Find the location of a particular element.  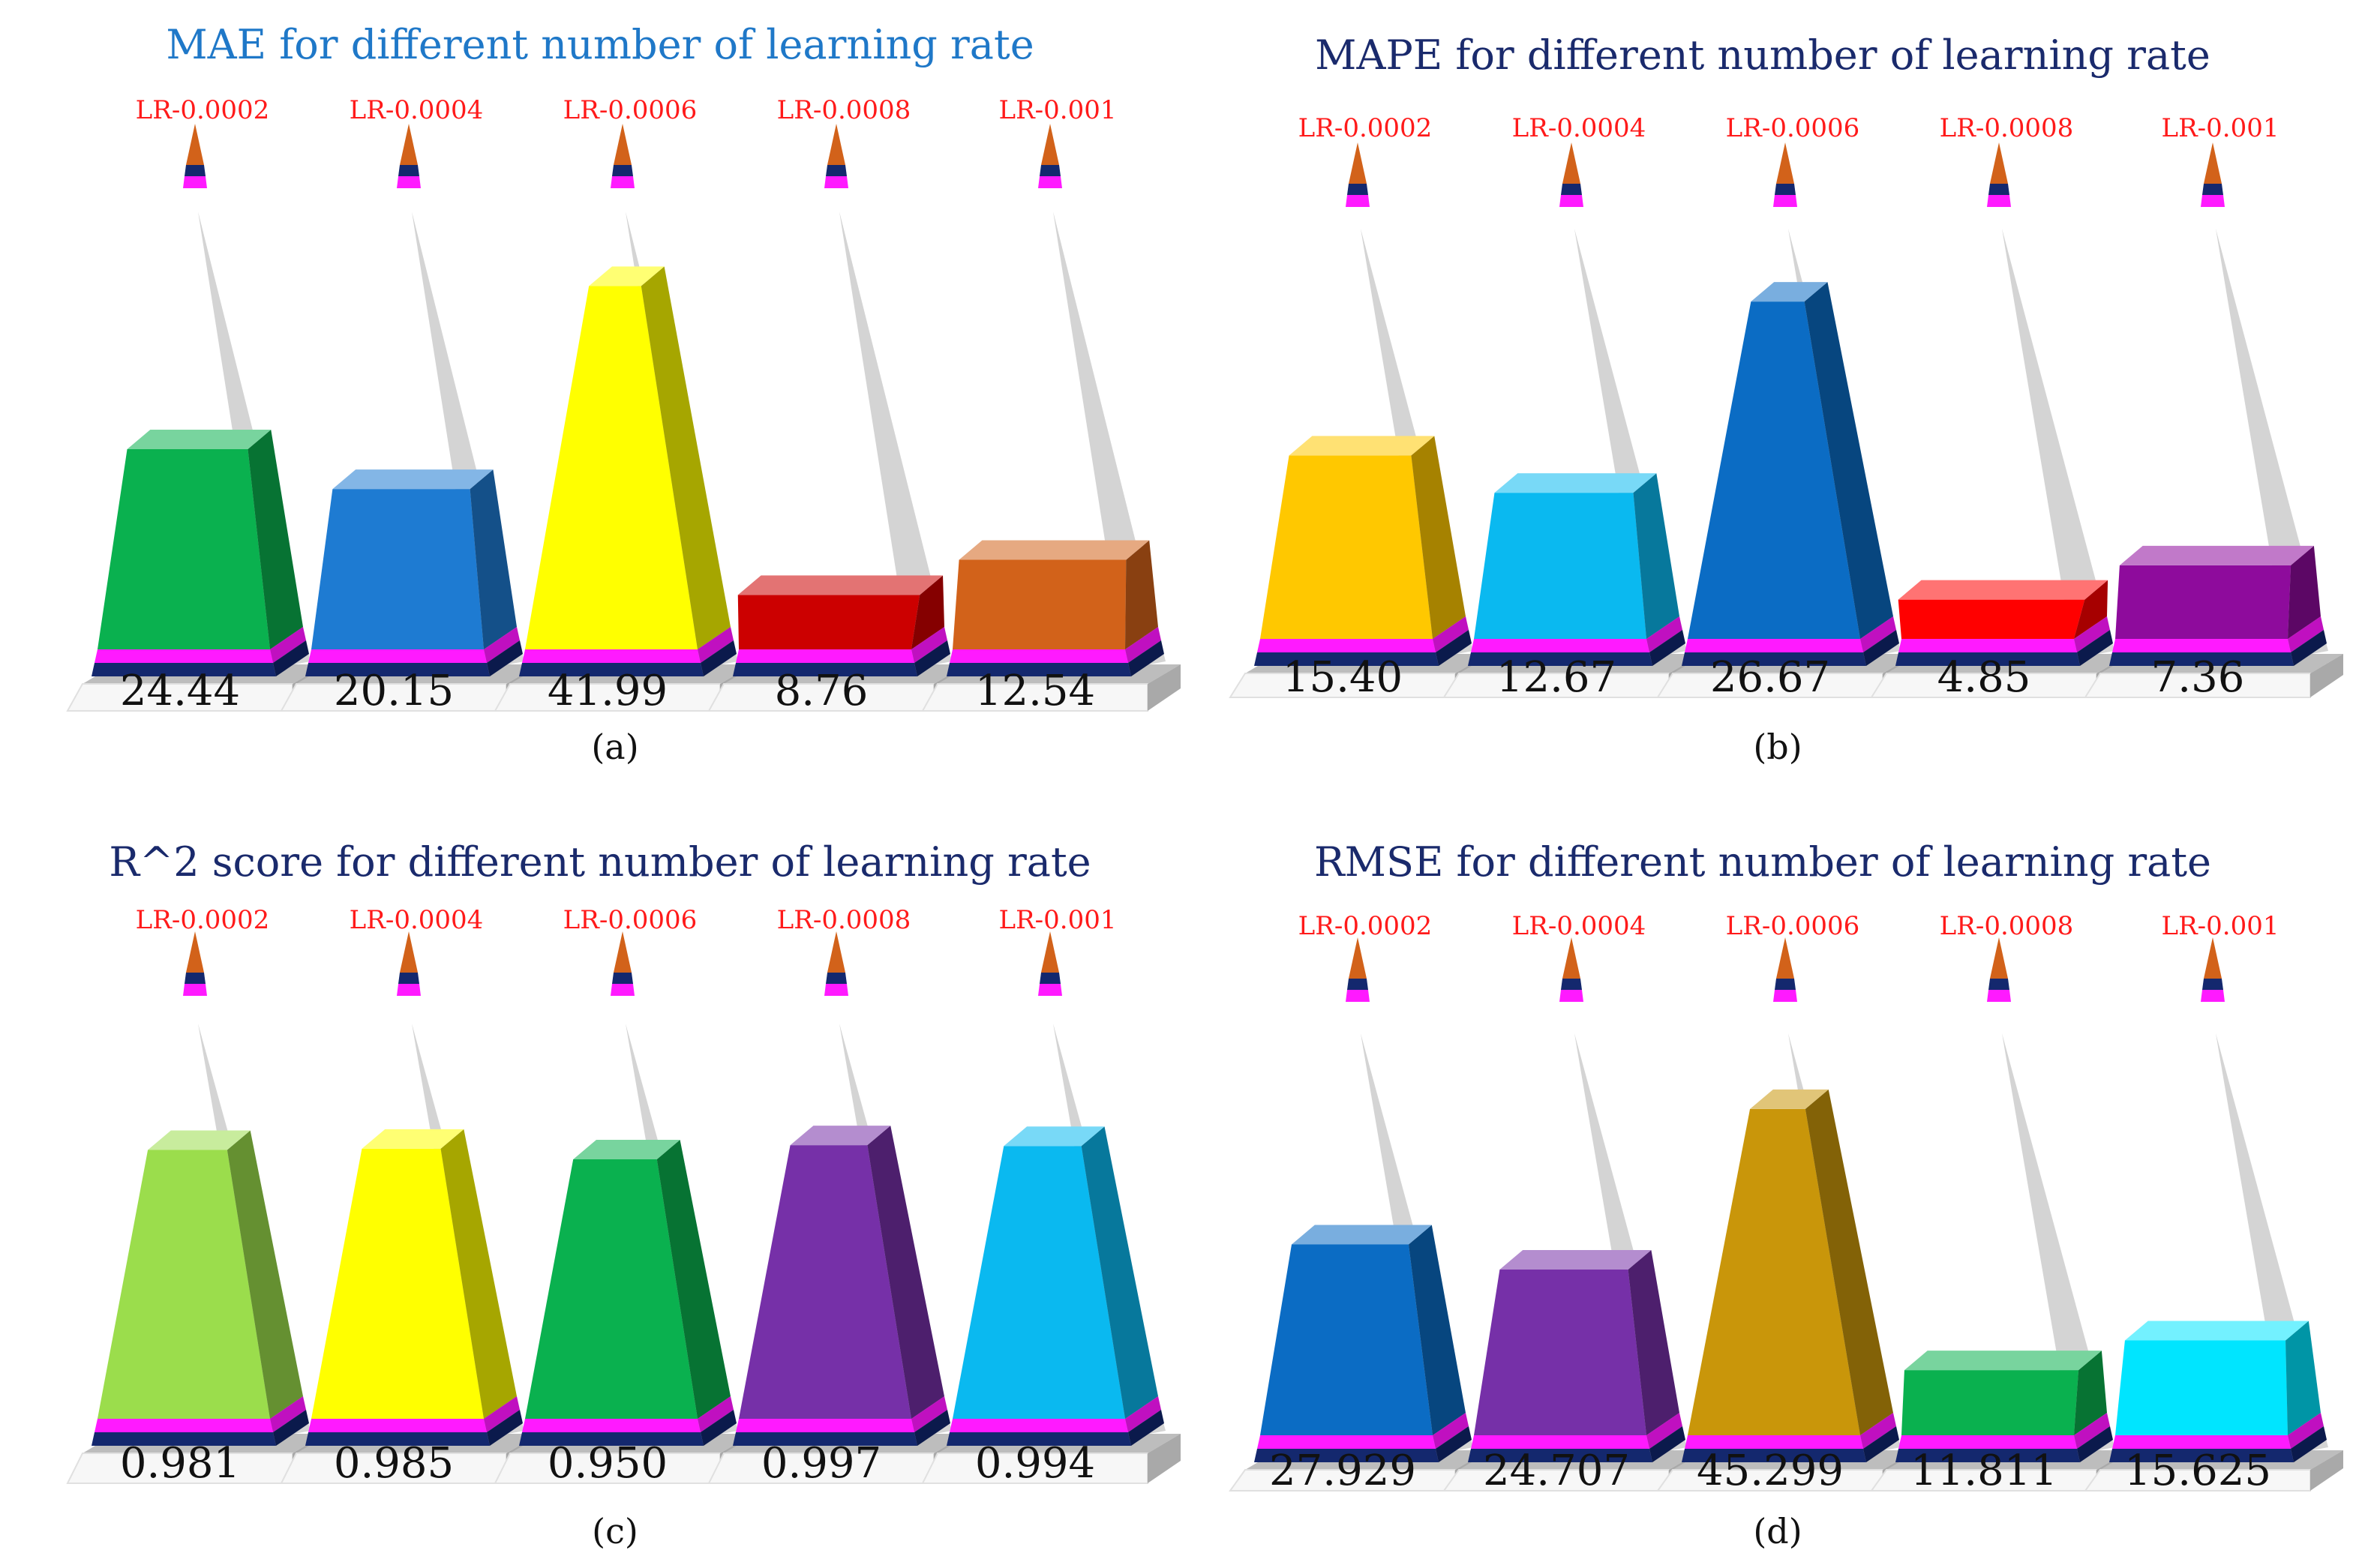

category-label: LR-0.0002 is located at coordinates (1366, 128).